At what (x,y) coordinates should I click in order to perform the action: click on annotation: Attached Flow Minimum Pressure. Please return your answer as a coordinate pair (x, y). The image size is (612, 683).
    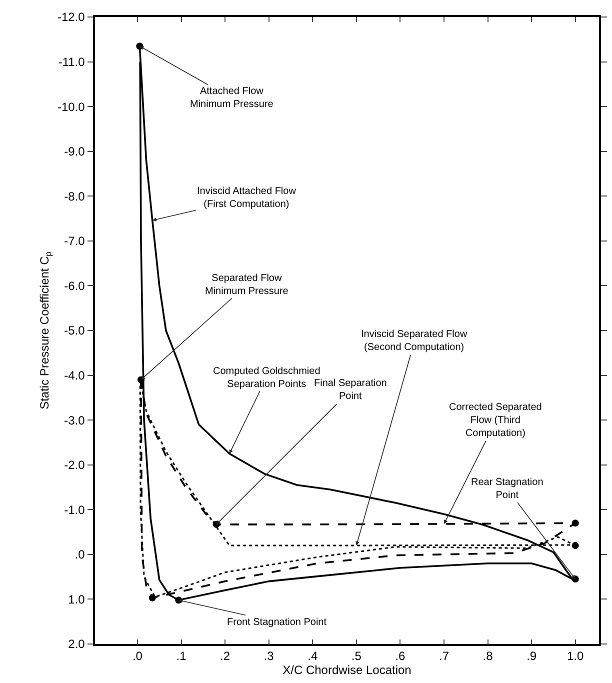
    Looking at the image, I should click on (232, 98).